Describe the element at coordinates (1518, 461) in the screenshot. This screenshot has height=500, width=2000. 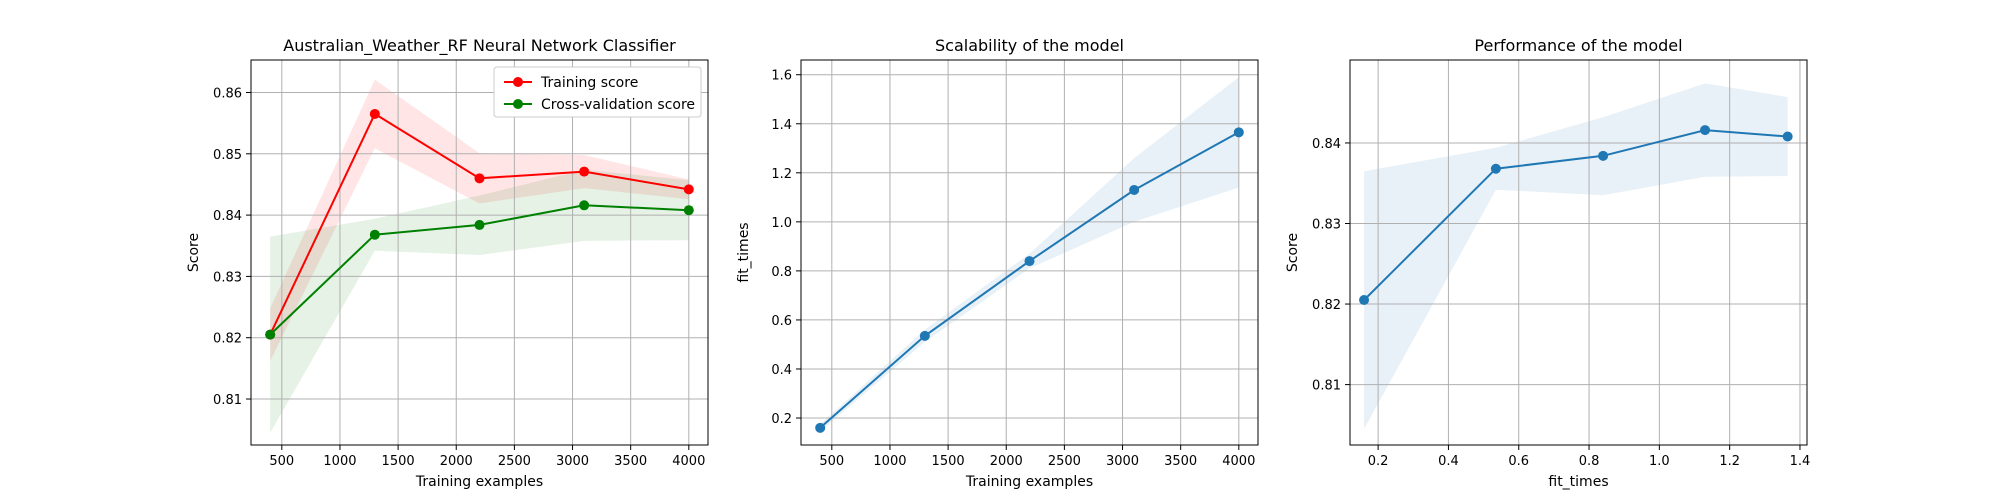
I see `x-tick-label: 0.6` at that location.